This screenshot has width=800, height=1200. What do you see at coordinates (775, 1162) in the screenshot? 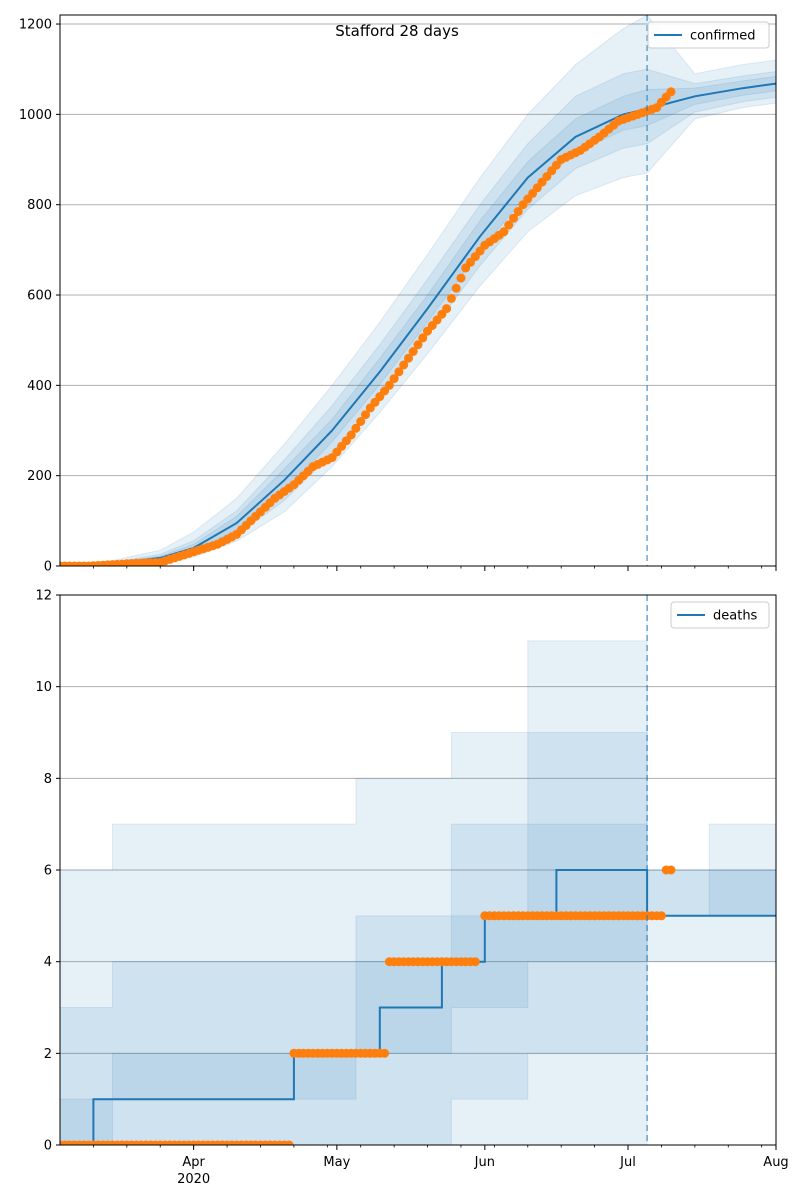
I see `x-tick-label: Aug` at bounding box center [775, 1162].